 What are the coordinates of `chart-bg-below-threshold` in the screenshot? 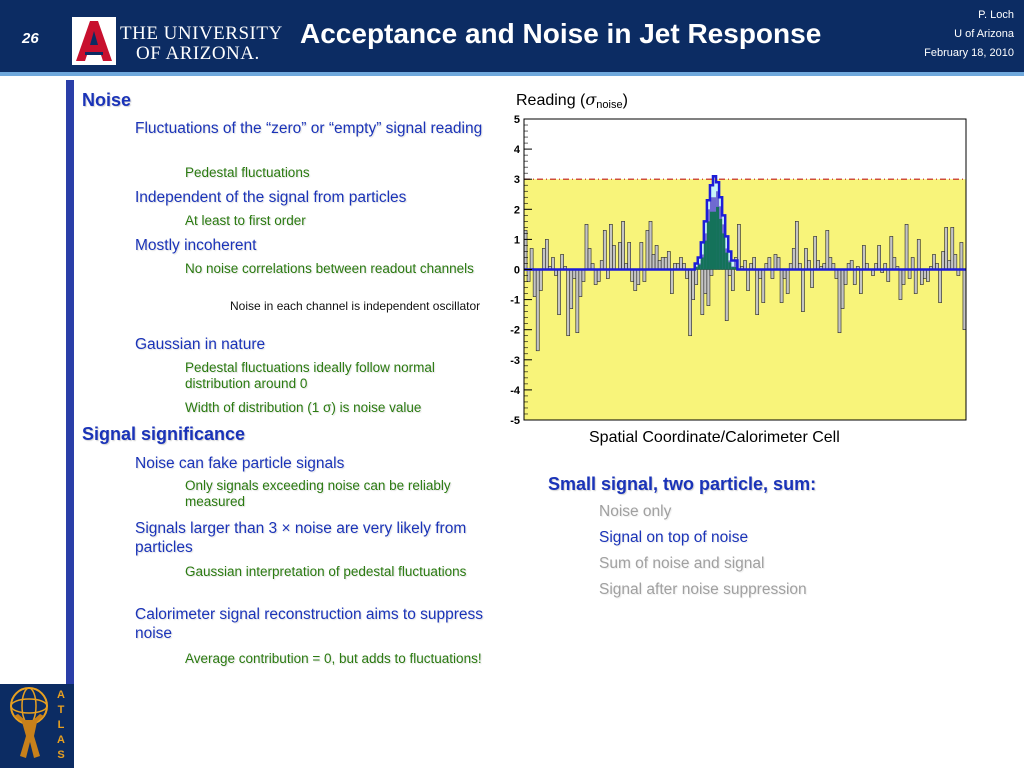 It's located at (745, 299).